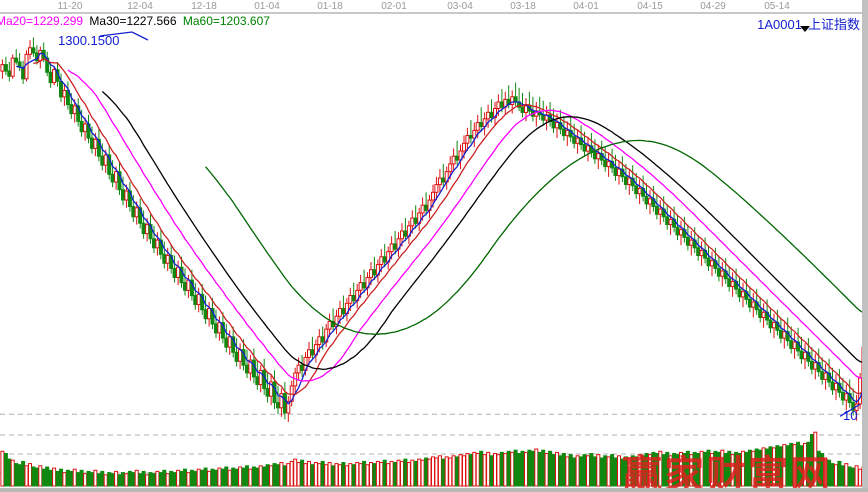  I want to click on symbol-code: 1A0001, so click(779, 24).